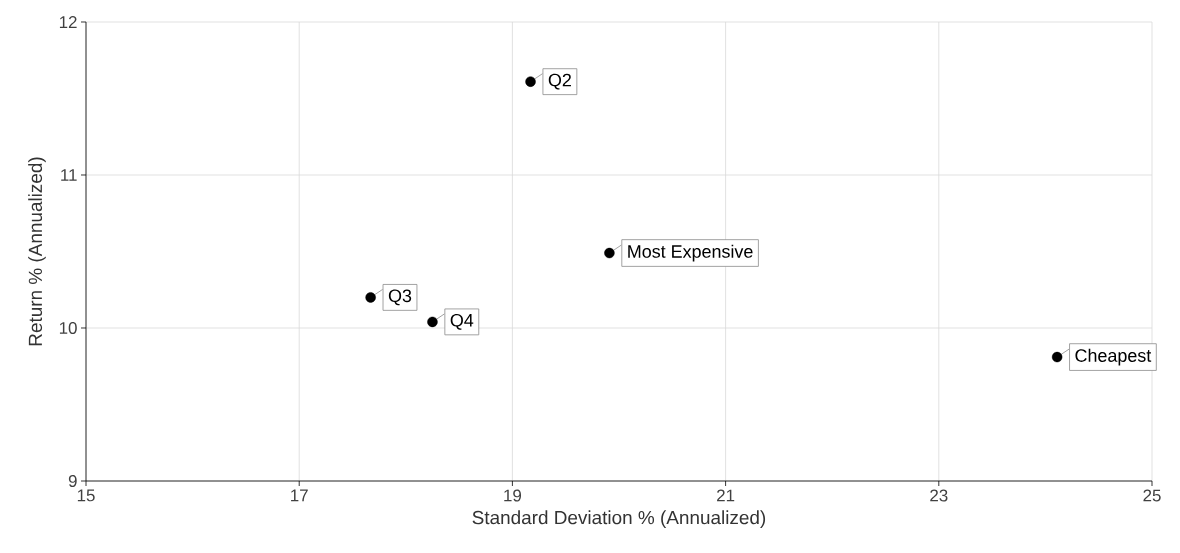  I want to click on x-axis-title: Standard Deviation % (Annualized), so click(619, 519).